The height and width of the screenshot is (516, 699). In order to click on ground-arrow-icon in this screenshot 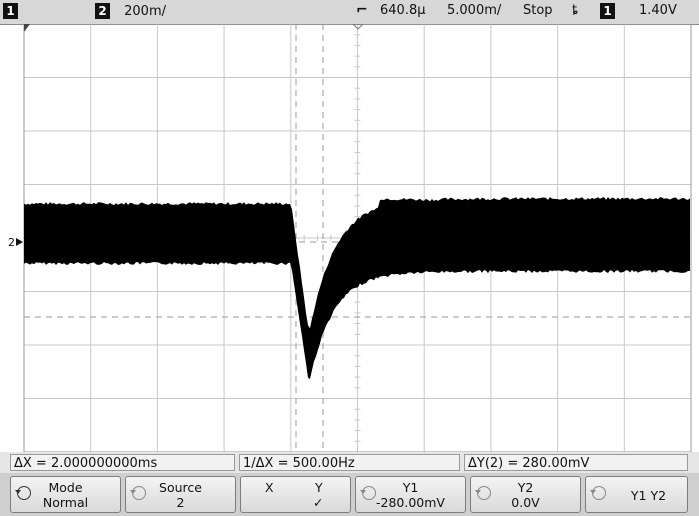, I will do `click(19, 242)`.